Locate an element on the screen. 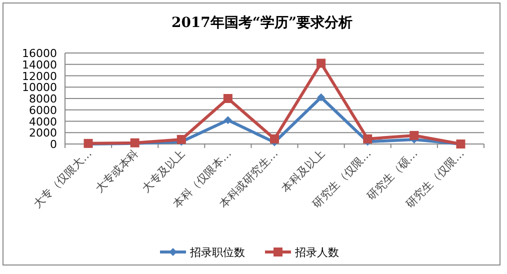 The width and height of the screenshot is (507, 274). legend-label: 招录人数 is located at coordinates (316, 252).